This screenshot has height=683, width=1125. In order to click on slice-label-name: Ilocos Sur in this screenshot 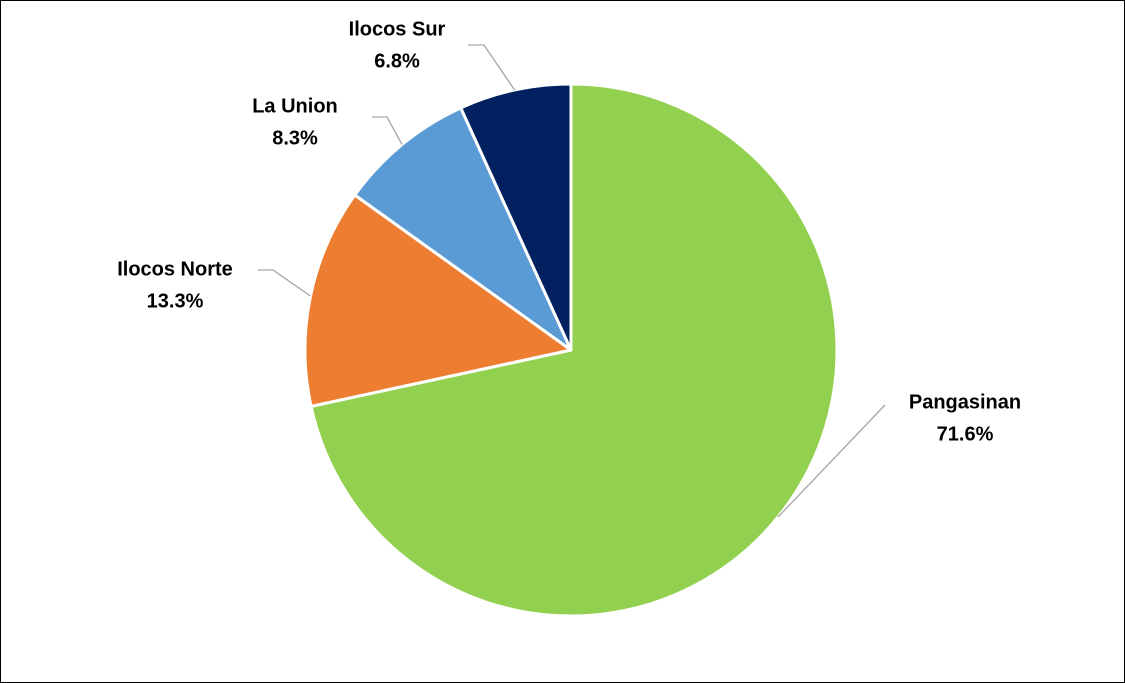, I will do `click(397, 29)`.